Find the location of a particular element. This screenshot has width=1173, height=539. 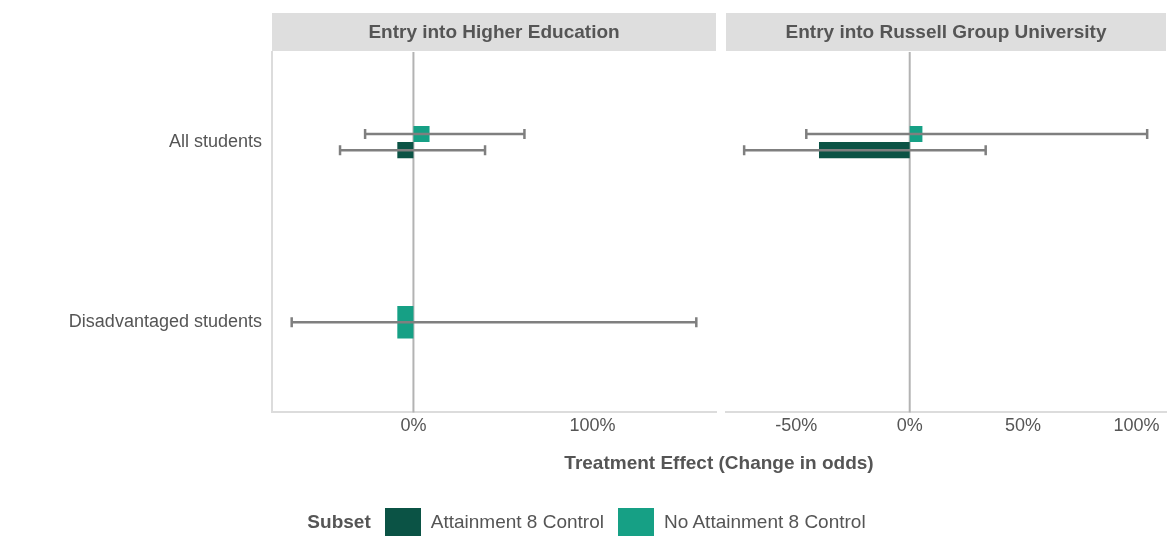

chart-title: Entry into Russell Group University is located at coordinates (946, 32).